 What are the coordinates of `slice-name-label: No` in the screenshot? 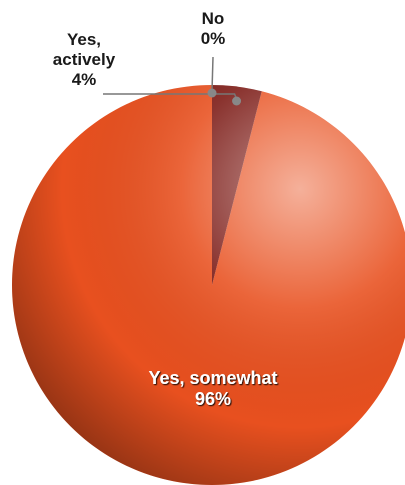 It's located at (213, 18).